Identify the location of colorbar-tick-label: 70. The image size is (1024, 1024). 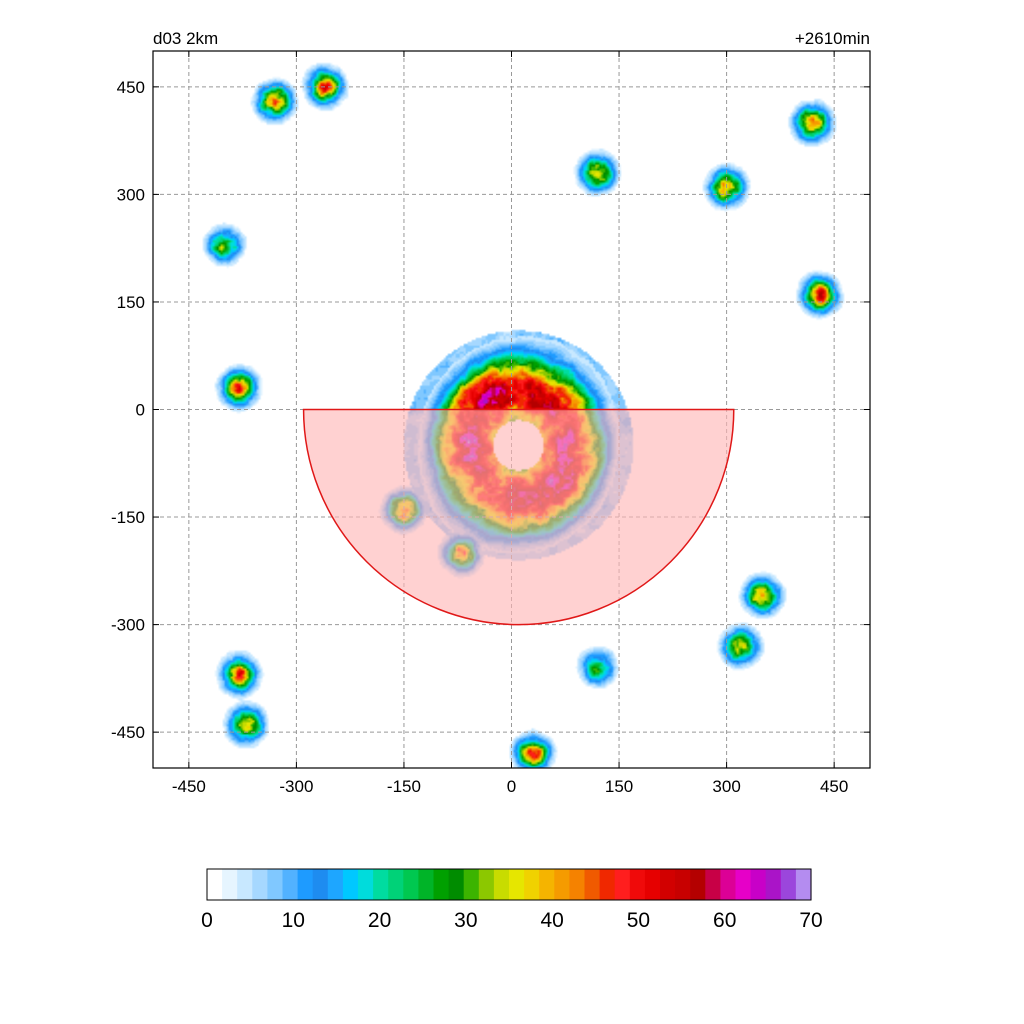
(810, 920).